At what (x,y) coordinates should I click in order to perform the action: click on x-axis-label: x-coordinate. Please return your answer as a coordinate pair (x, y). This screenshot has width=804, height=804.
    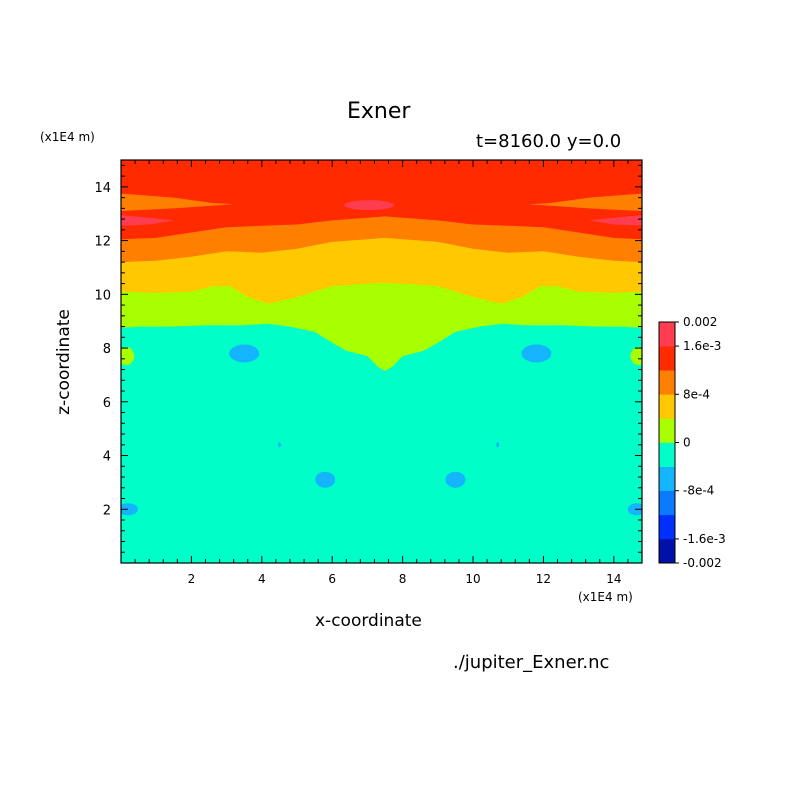
    Looking at the image, I should click on (368, 621).